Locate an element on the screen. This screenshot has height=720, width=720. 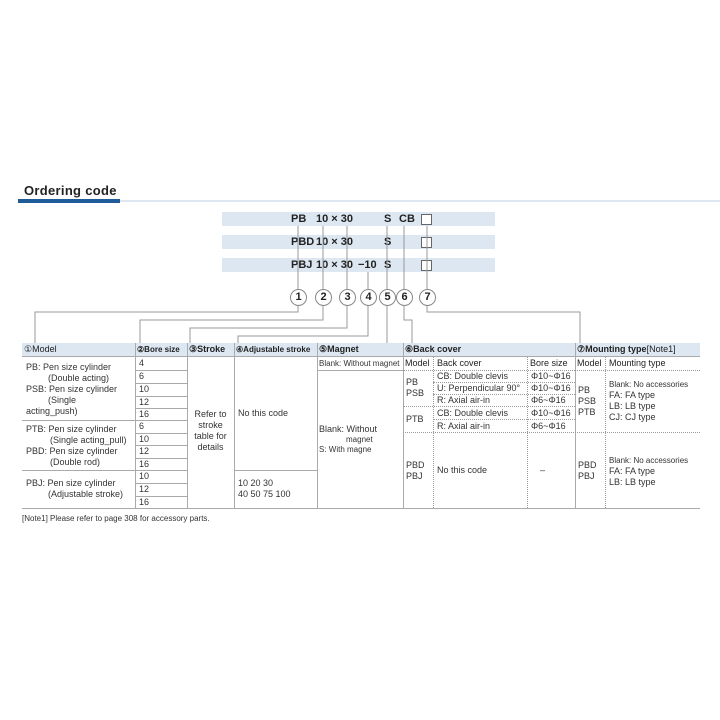
header-mounting: ⑦Mounting type[Note1] is located at coordinates (626, 349).